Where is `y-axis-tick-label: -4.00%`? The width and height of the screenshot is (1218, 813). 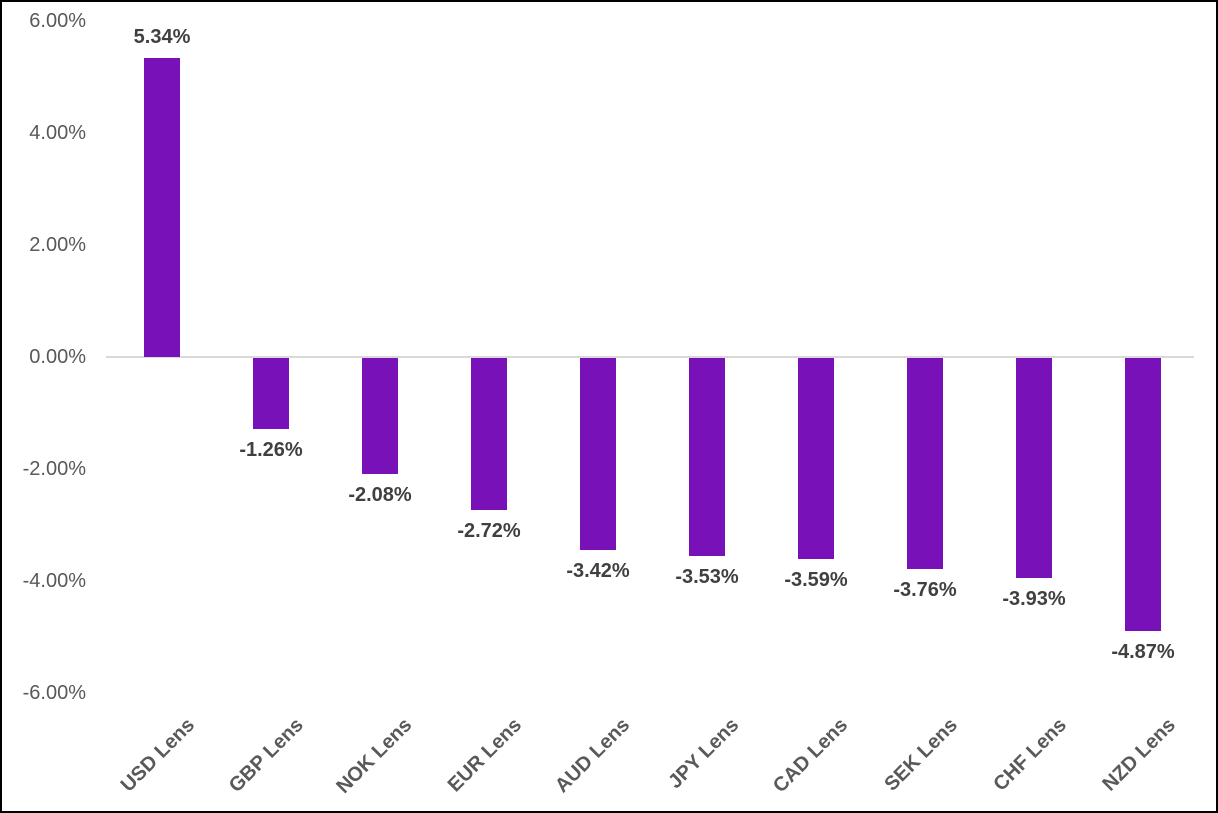
y-axis-tick-label: -4.00% is located at coordinates (54, 581).